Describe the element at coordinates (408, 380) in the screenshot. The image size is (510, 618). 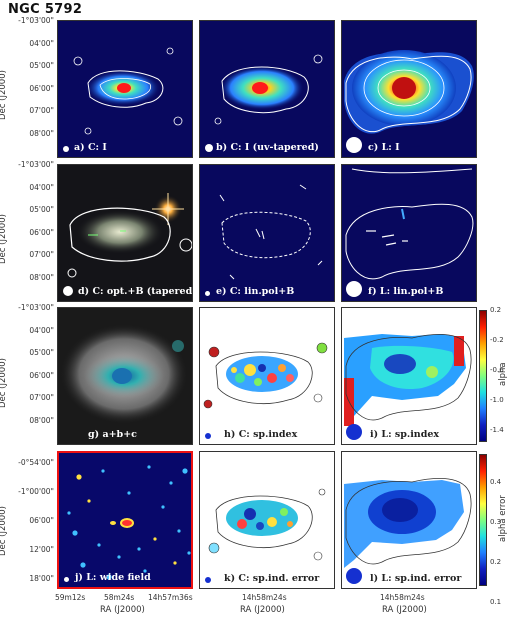
I see `panel-i-map` at that location.